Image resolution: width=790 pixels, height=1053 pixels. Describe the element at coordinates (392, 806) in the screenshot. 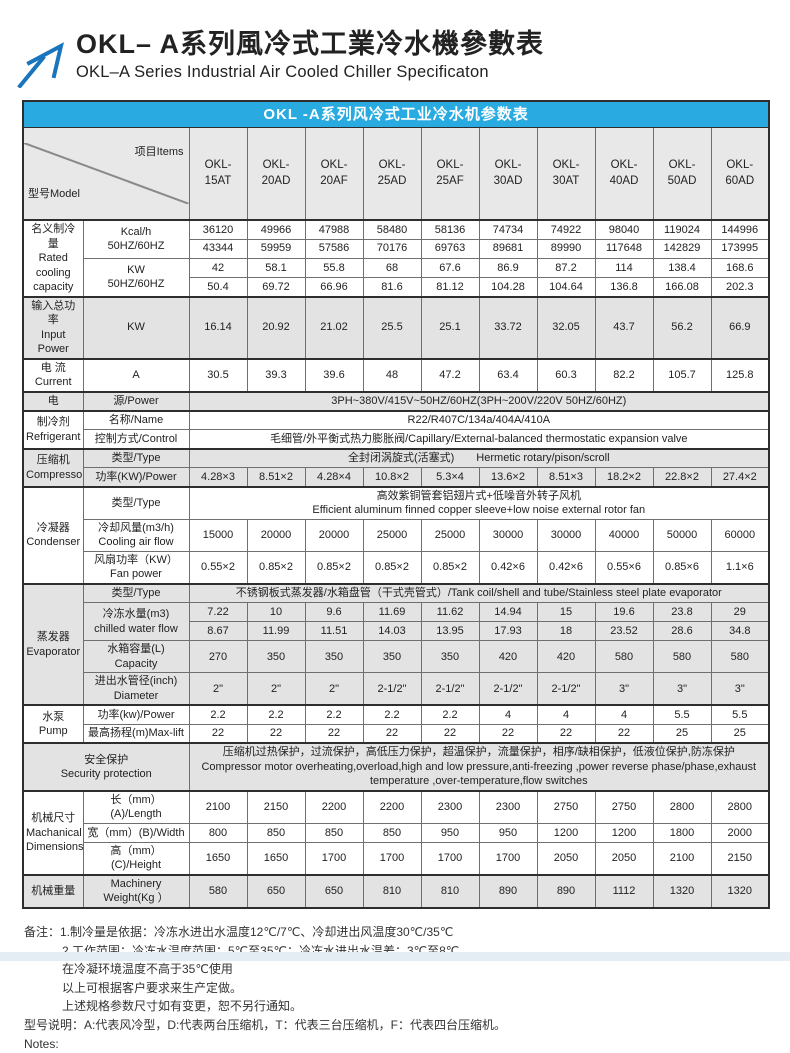

I see `spec-value-cell: 2200` at that location.